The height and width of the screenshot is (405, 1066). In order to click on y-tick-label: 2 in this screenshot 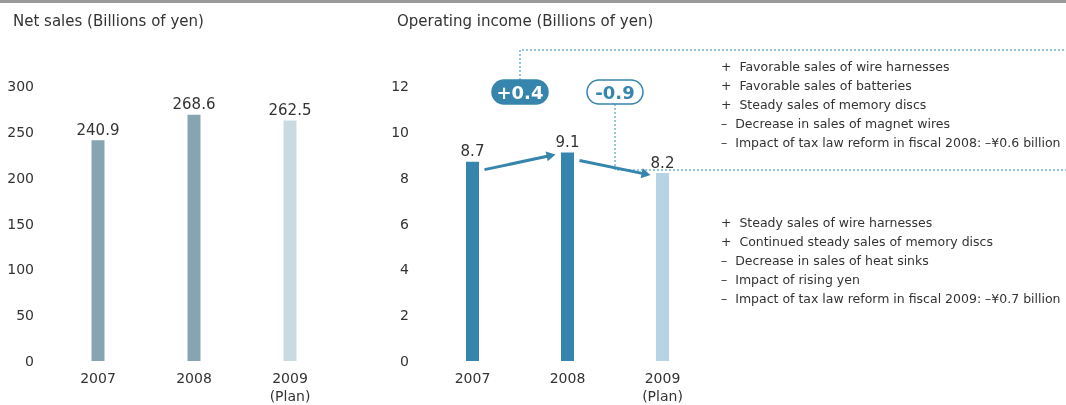, I will do `click(404, 315)`.